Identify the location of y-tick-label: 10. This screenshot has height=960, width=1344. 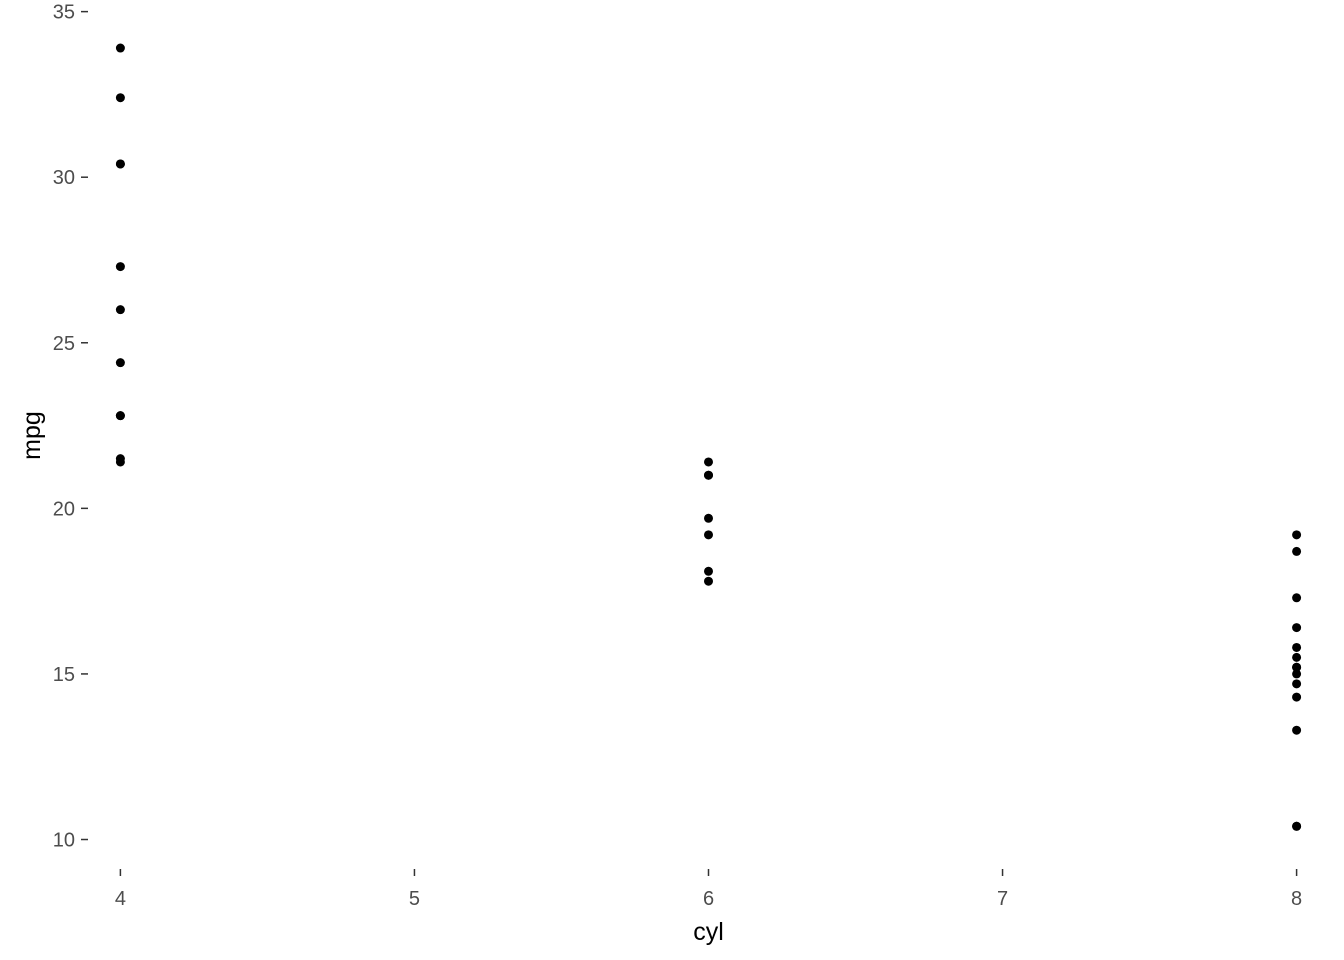
(64, 841).